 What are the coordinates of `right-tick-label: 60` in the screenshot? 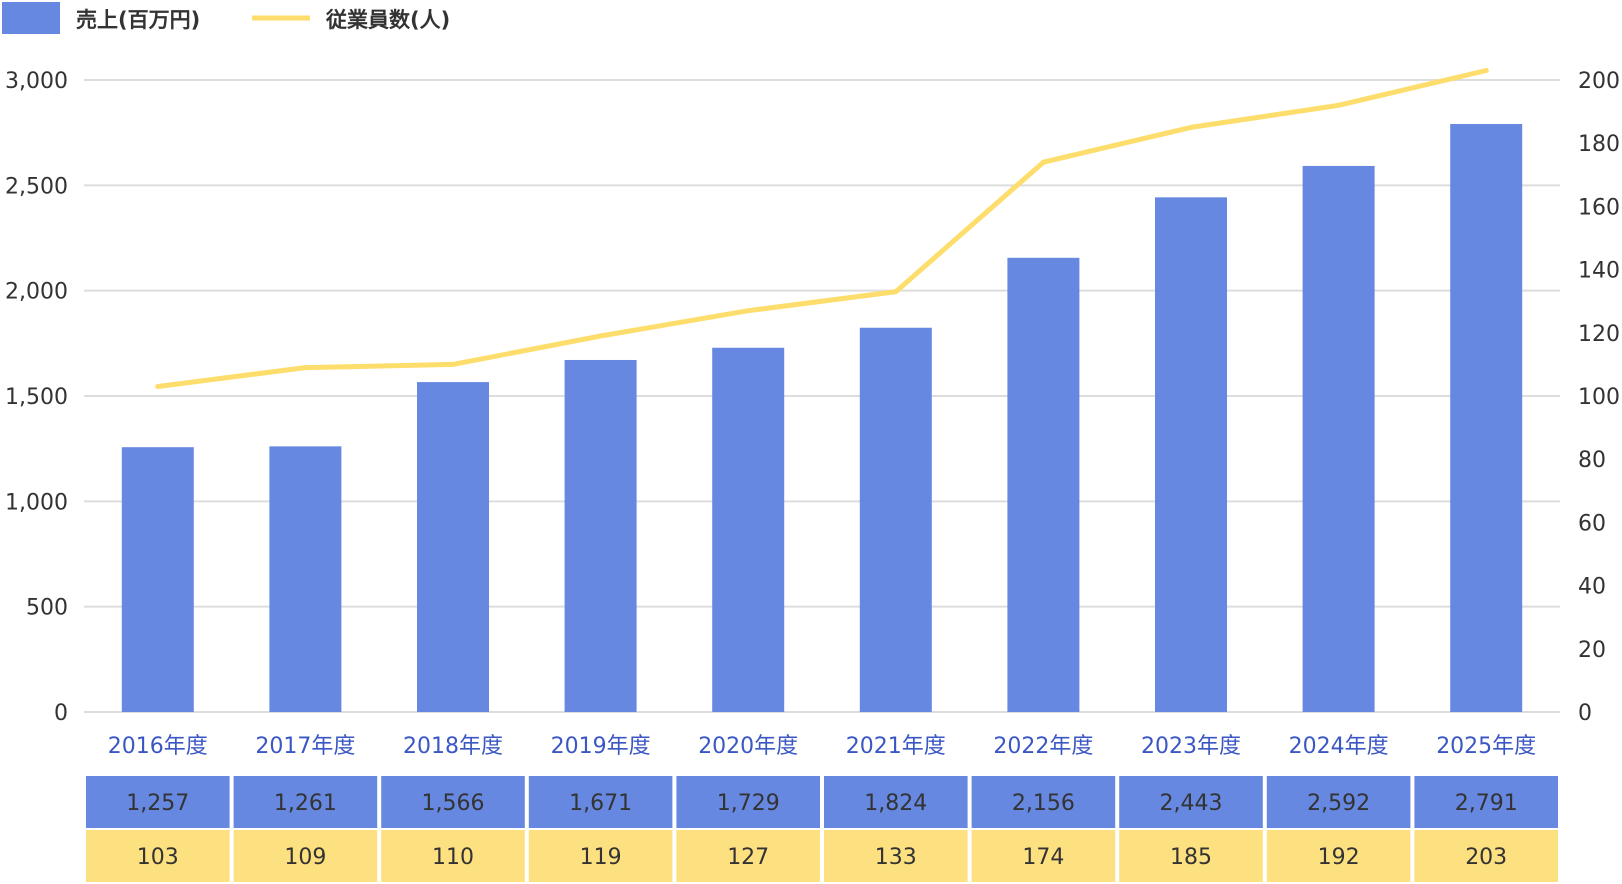 It's located at (1592, 523).